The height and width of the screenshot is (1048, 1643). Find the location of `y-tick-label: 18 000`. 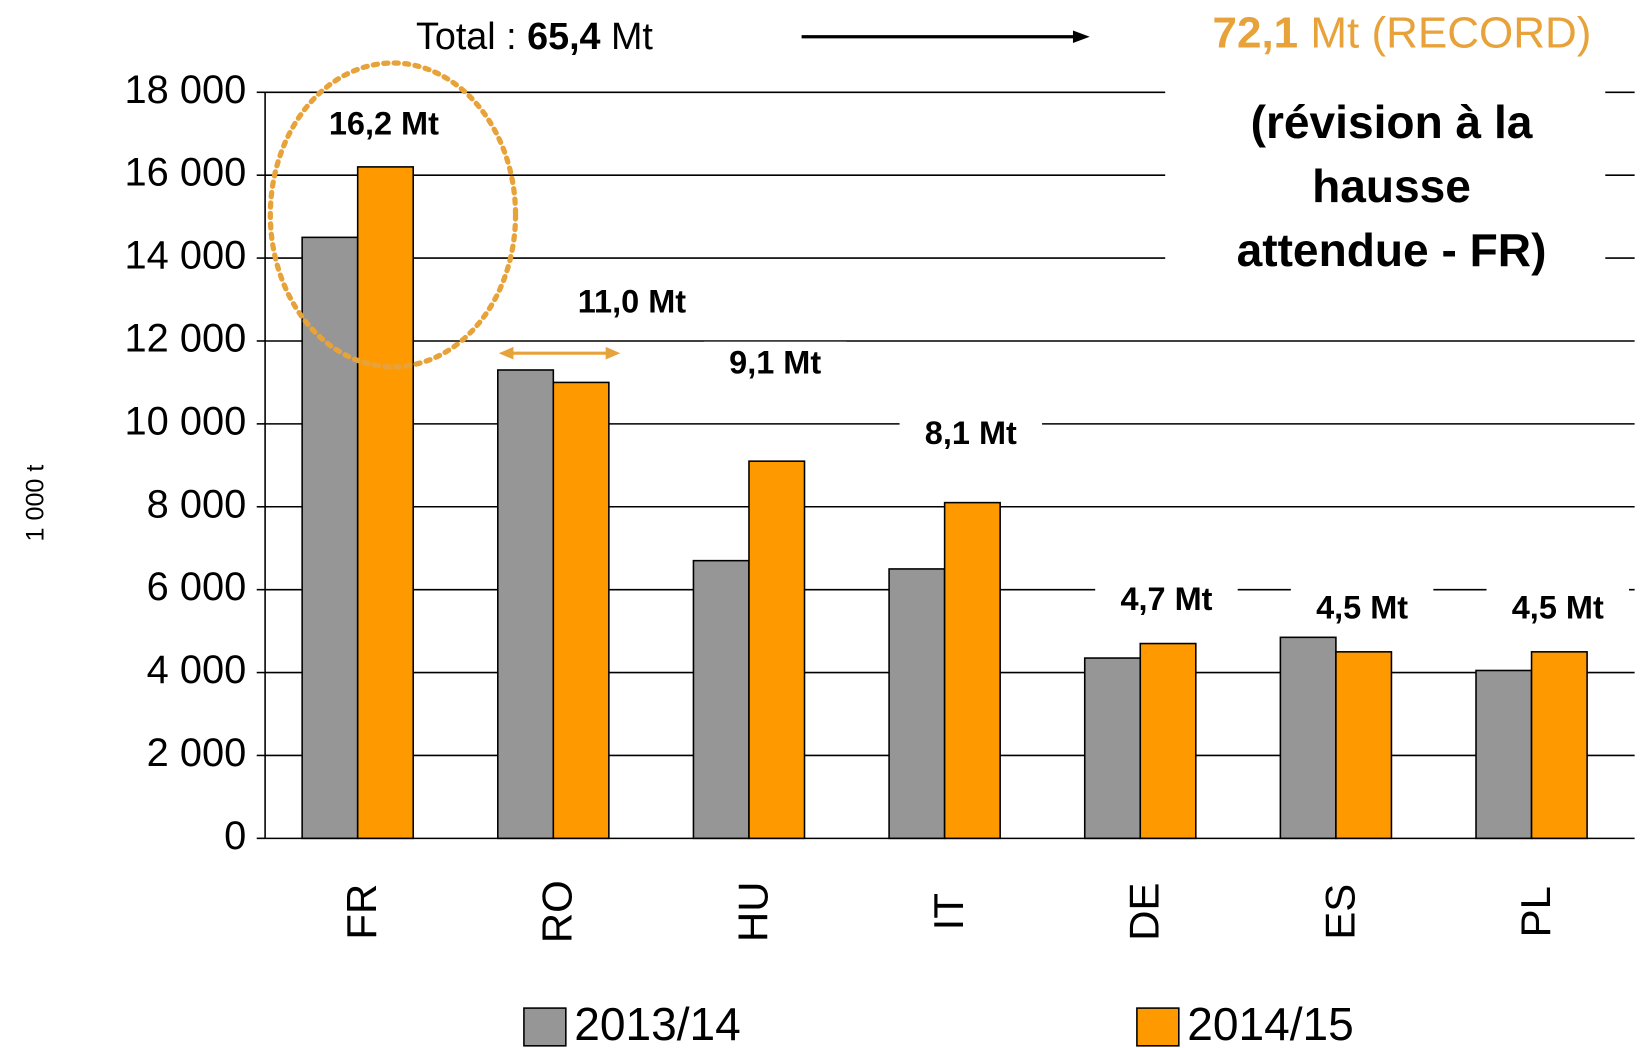

y-tick-label: 18 000 is located at coordinates (186, 90).